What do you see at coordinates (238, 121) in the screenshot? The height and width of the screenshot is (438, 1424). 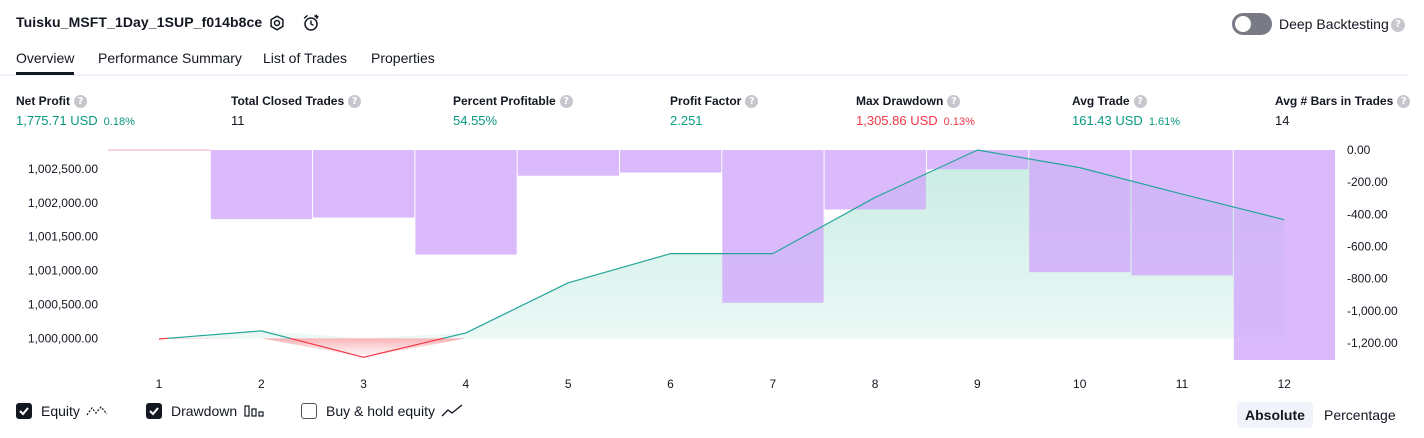 I see `metric-value: 11` at bounding box center [238, 121].